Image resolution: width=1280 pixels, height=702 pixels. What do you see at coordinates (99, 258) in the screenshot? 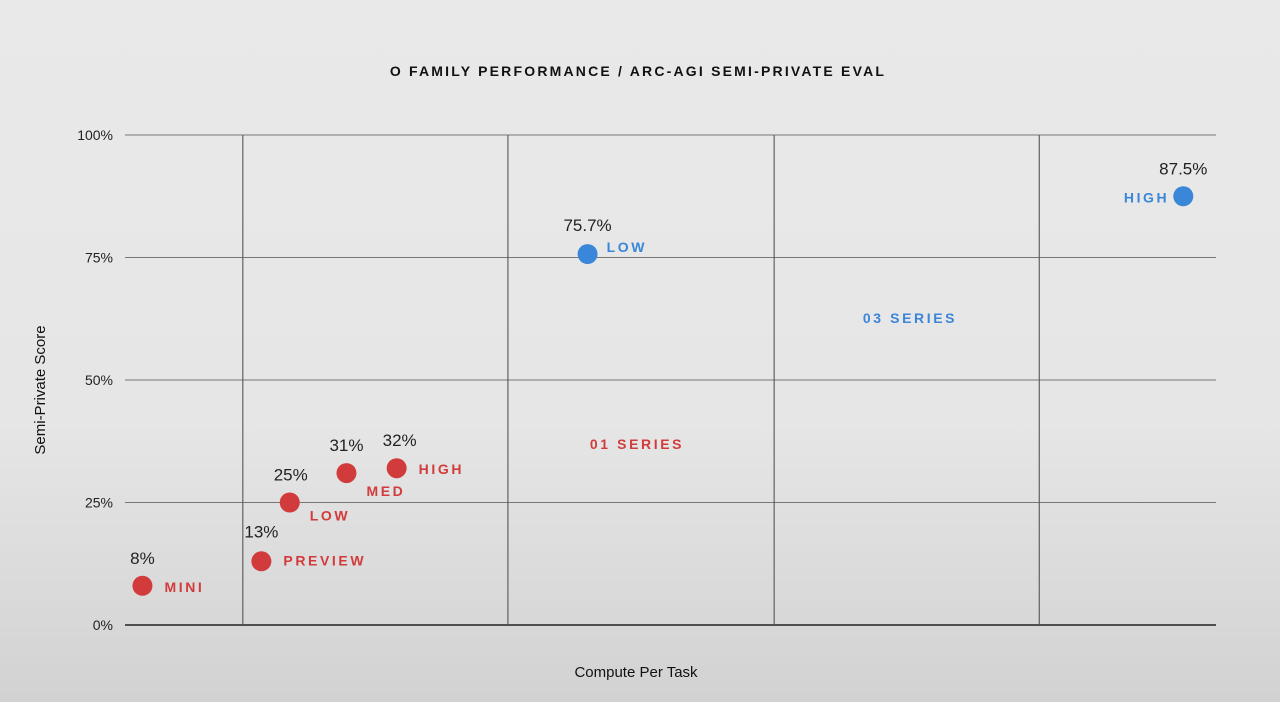
I see `y-tick-label: 75%` at bounding box center [99, 258].